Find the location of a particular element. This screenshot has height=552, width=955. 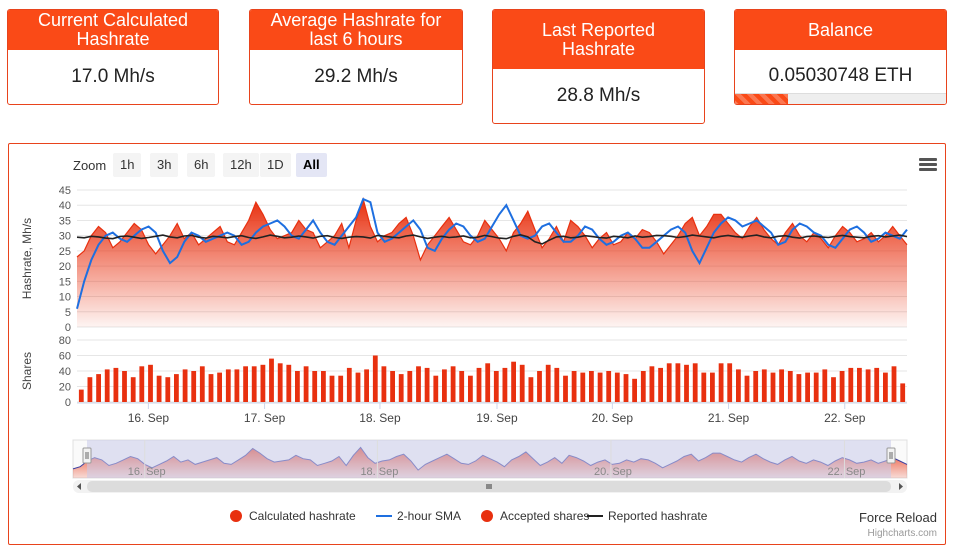

hashrate-y-tick-label: 40 is located at coordinates (65, 206).